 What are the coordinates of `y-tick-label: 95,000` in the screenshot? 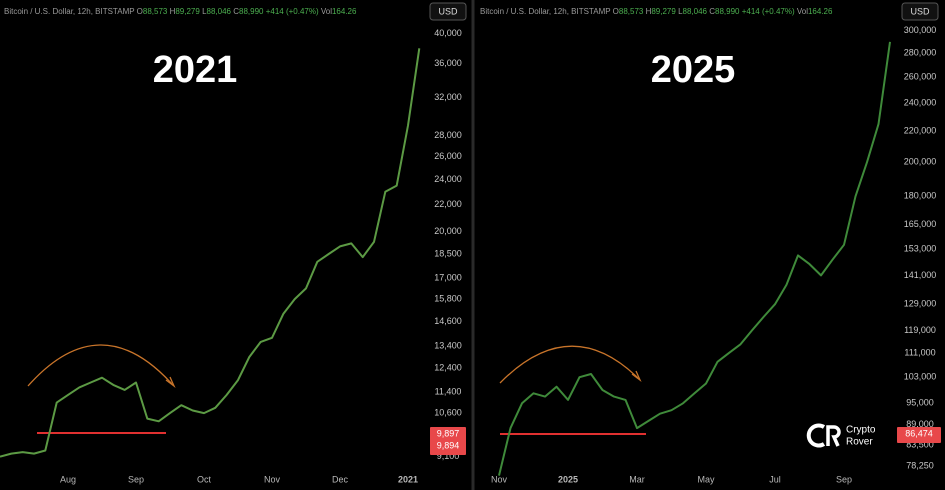 It's located at (920, 403).